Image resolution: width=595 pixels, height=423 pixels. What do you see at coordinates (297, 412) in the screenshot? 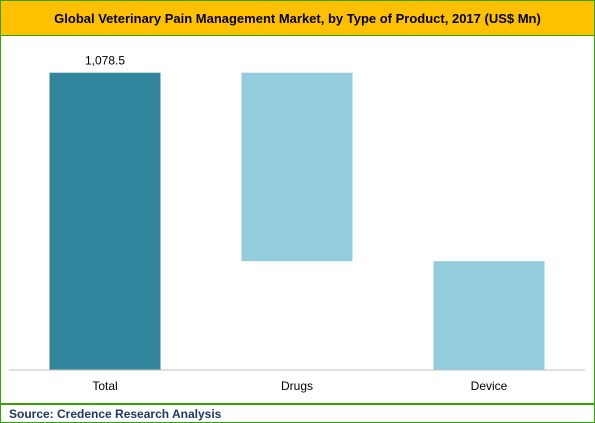
I see `source-note: Source: Credence Research Analysis` at bounding box center [297, 412].